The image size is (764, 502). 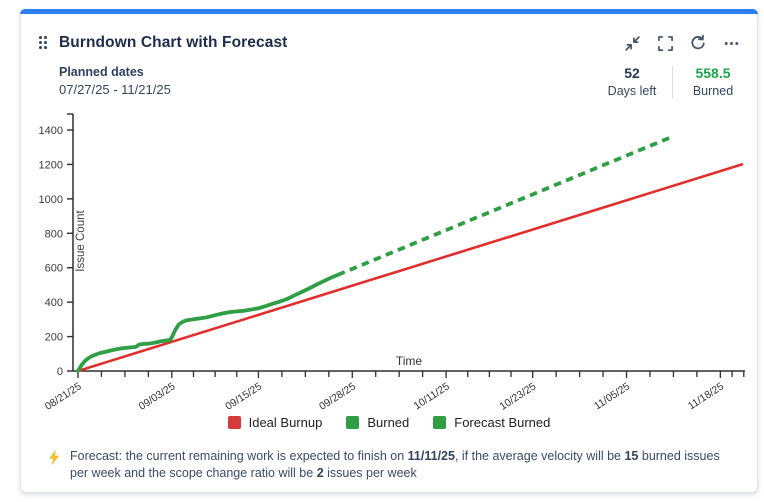 I want to click on fullscreen-icon, so click(x=665, y=43).